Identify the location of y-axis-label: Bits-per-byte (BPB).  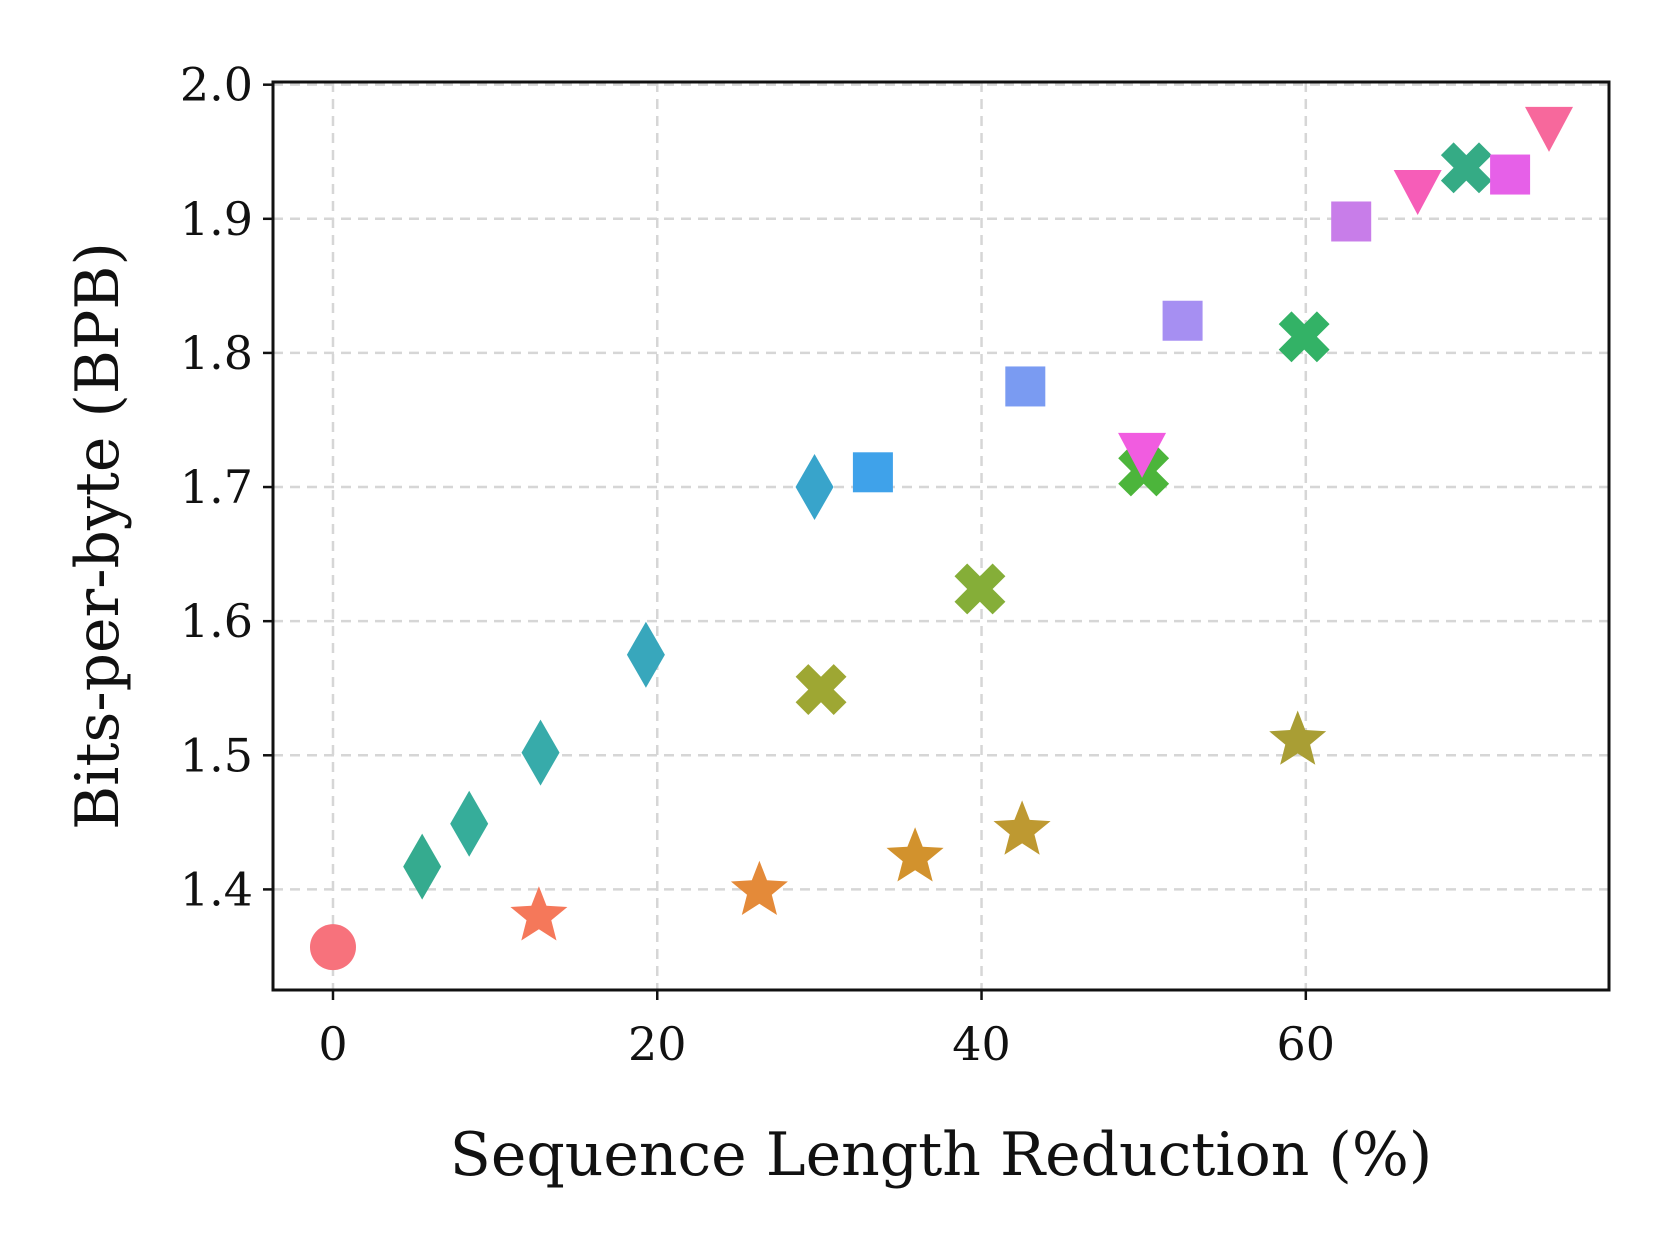
(98, 536).